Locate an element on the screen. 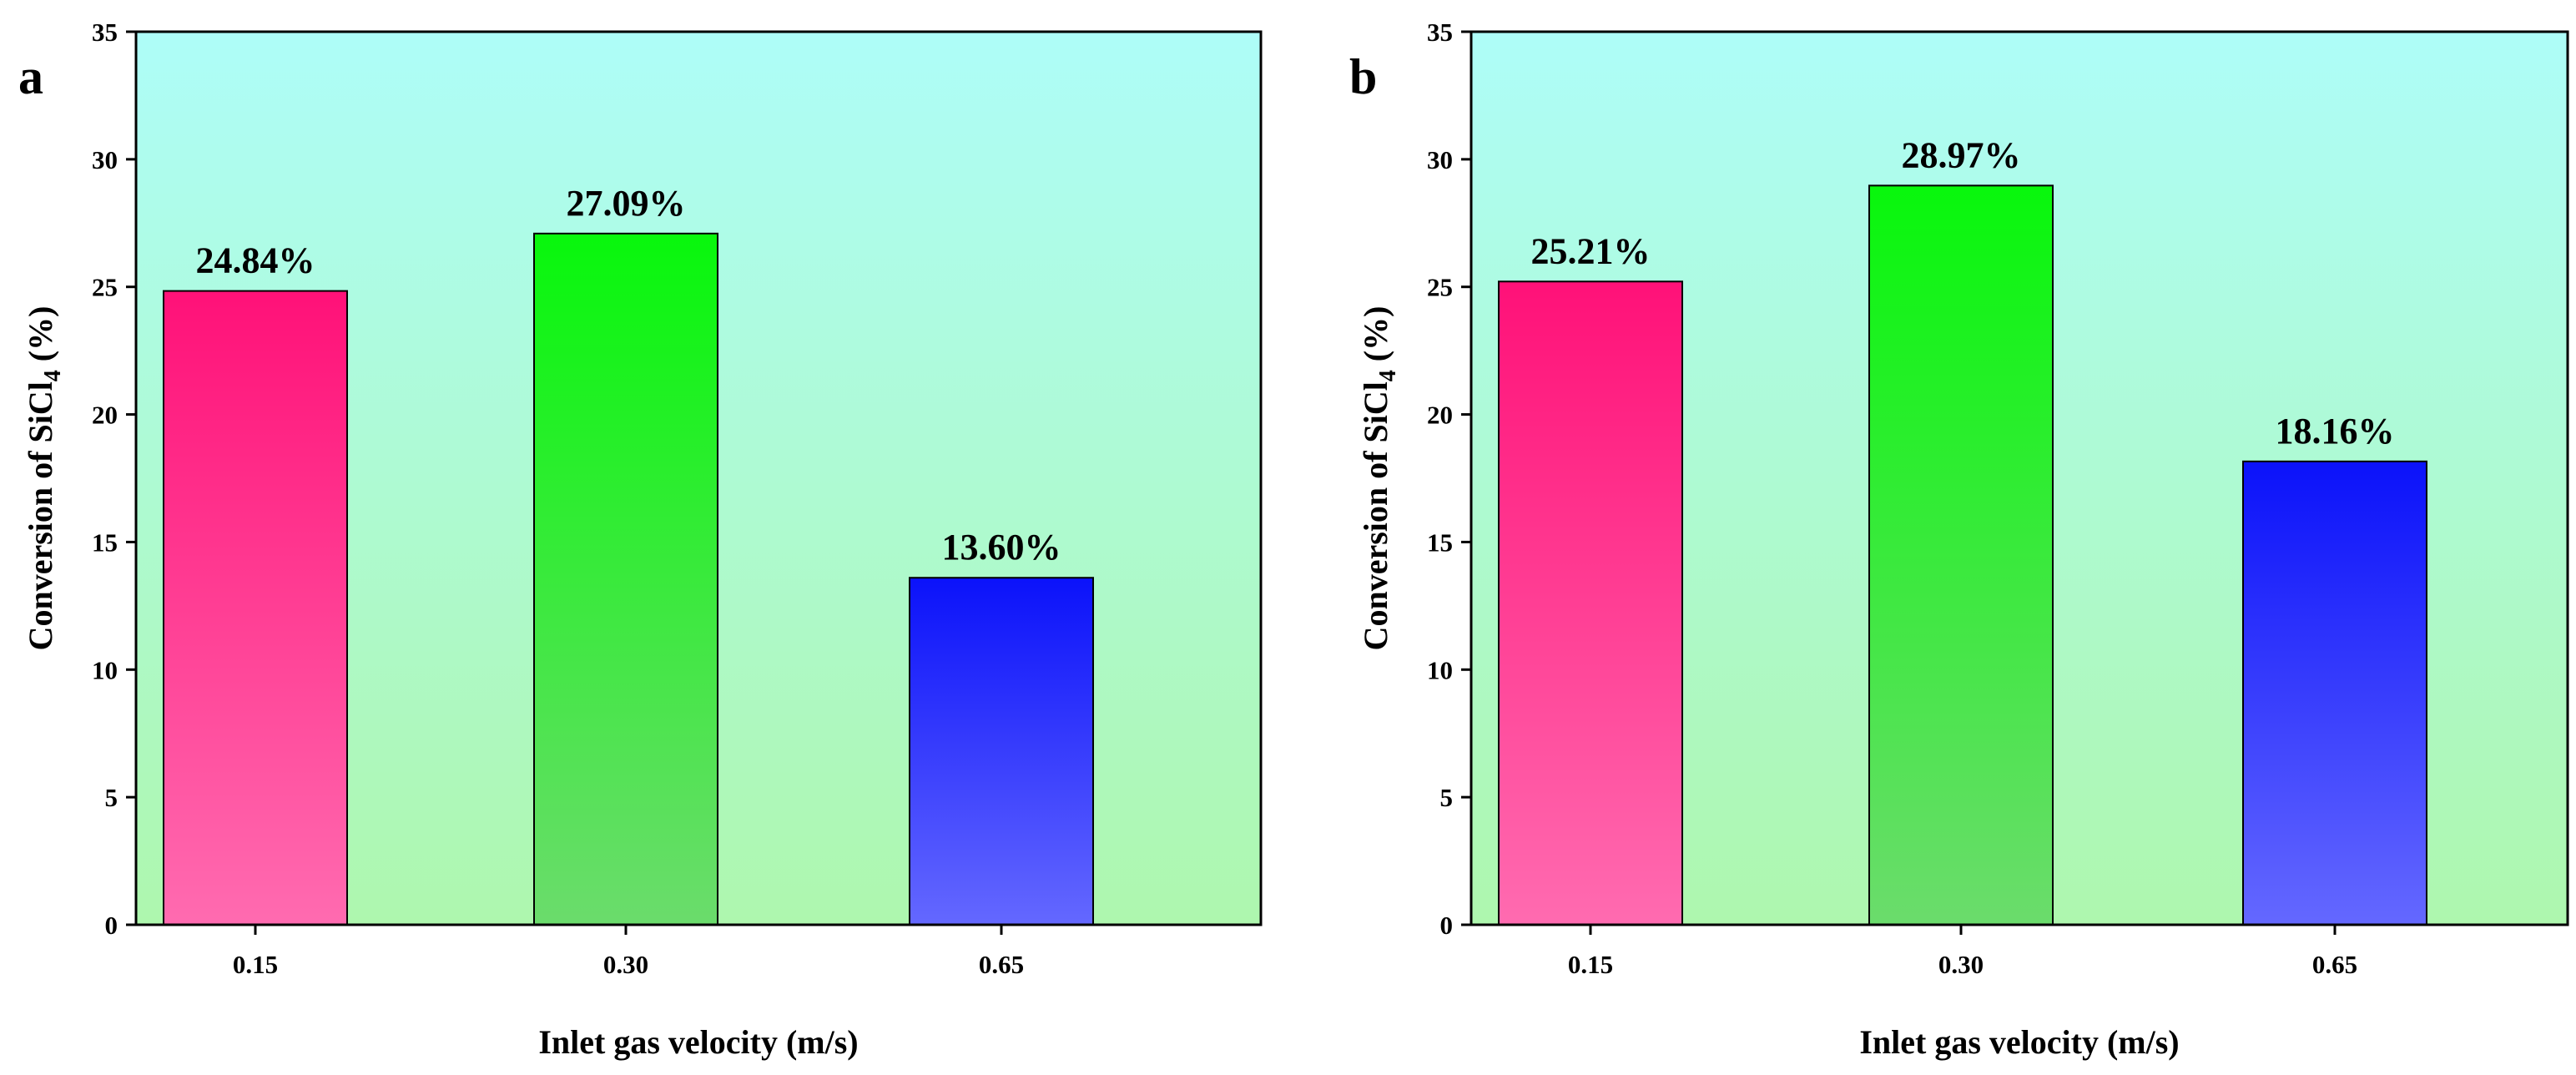 The height and width of the screenshot is (1075, 2576). data-label-0.15: 25.21% is located at coordinates (1591, 250).